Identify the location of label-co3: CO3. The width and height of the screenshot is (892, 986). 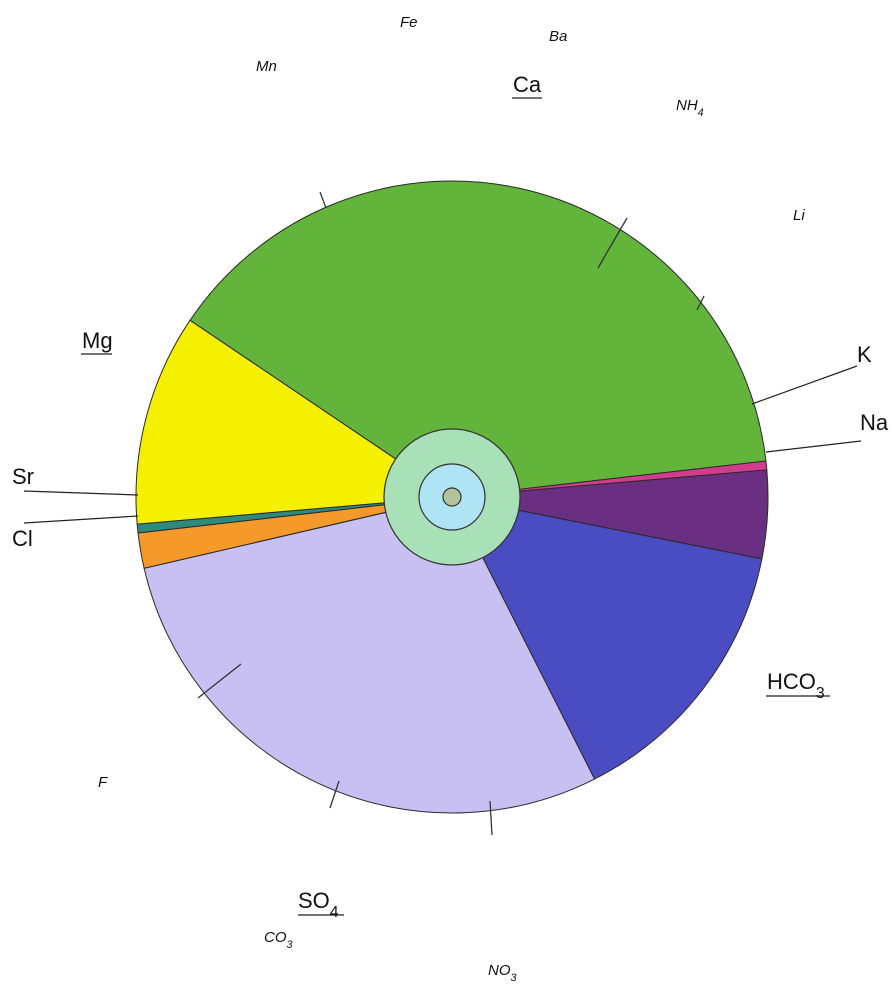
(278, 940).